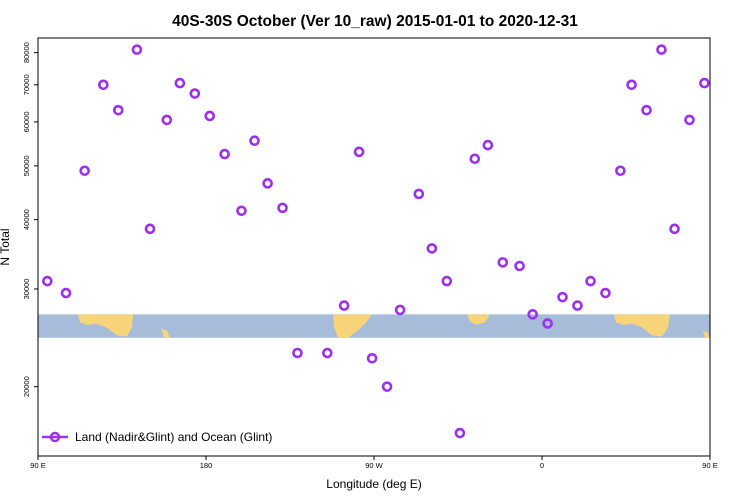 The height and width of the screenshot is (500, 750). I want to click on y-tick-label: 20000, so click(26, 386).